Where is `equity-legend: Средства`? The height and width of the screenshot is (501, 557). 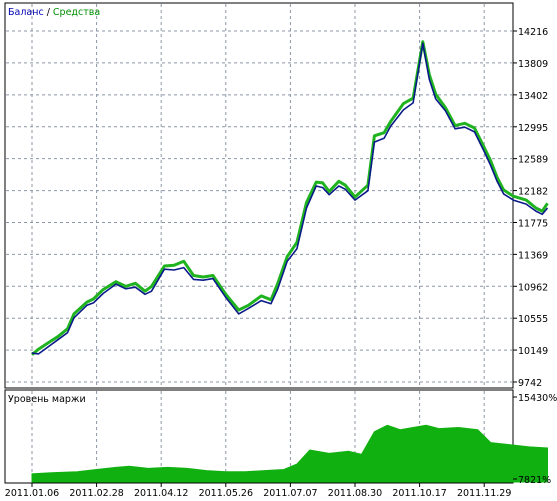
equity-legend: Средства is located at coordinates (76, 12).